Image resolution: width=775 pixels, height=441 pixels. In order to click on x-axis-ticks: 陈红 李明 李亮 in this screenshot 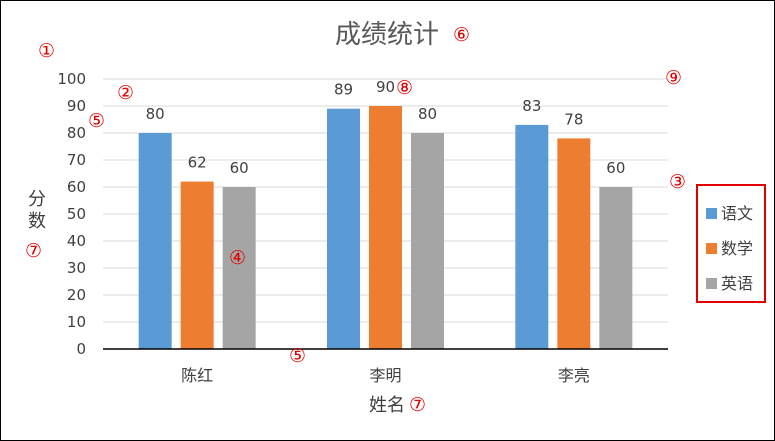, I will do `click(385, 375)`.